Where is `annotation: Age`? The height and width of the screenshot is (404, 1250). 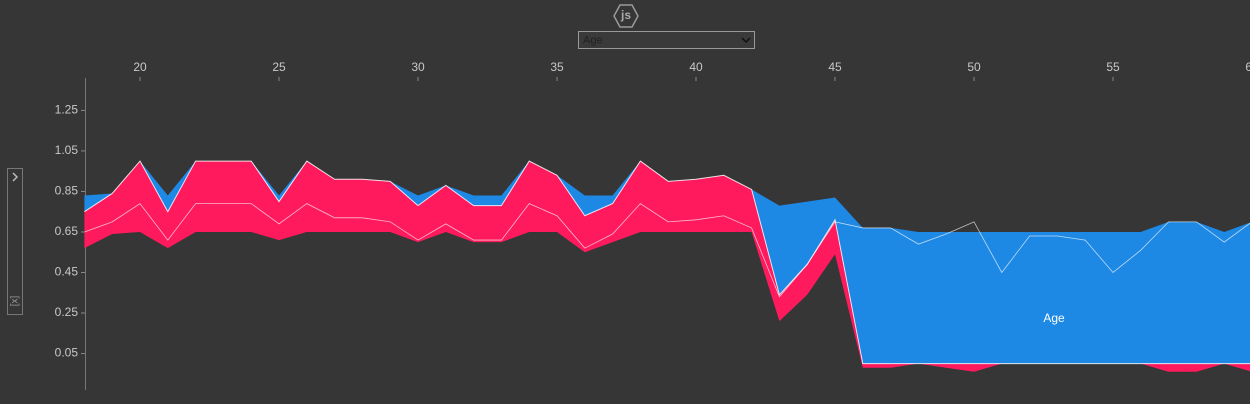 annotation: Age is located at coordinates (1054, 318).